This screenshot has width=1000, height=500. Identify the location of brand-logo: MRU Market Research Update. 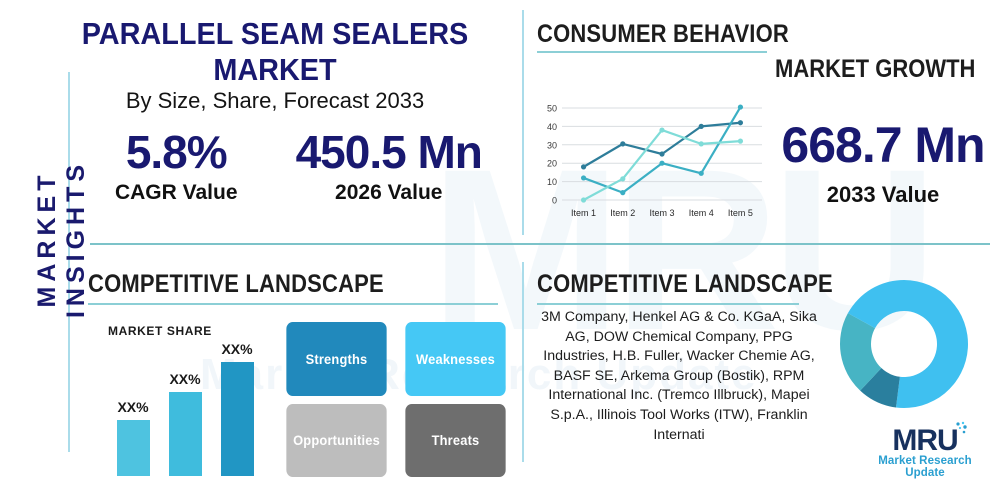
(925, 450).